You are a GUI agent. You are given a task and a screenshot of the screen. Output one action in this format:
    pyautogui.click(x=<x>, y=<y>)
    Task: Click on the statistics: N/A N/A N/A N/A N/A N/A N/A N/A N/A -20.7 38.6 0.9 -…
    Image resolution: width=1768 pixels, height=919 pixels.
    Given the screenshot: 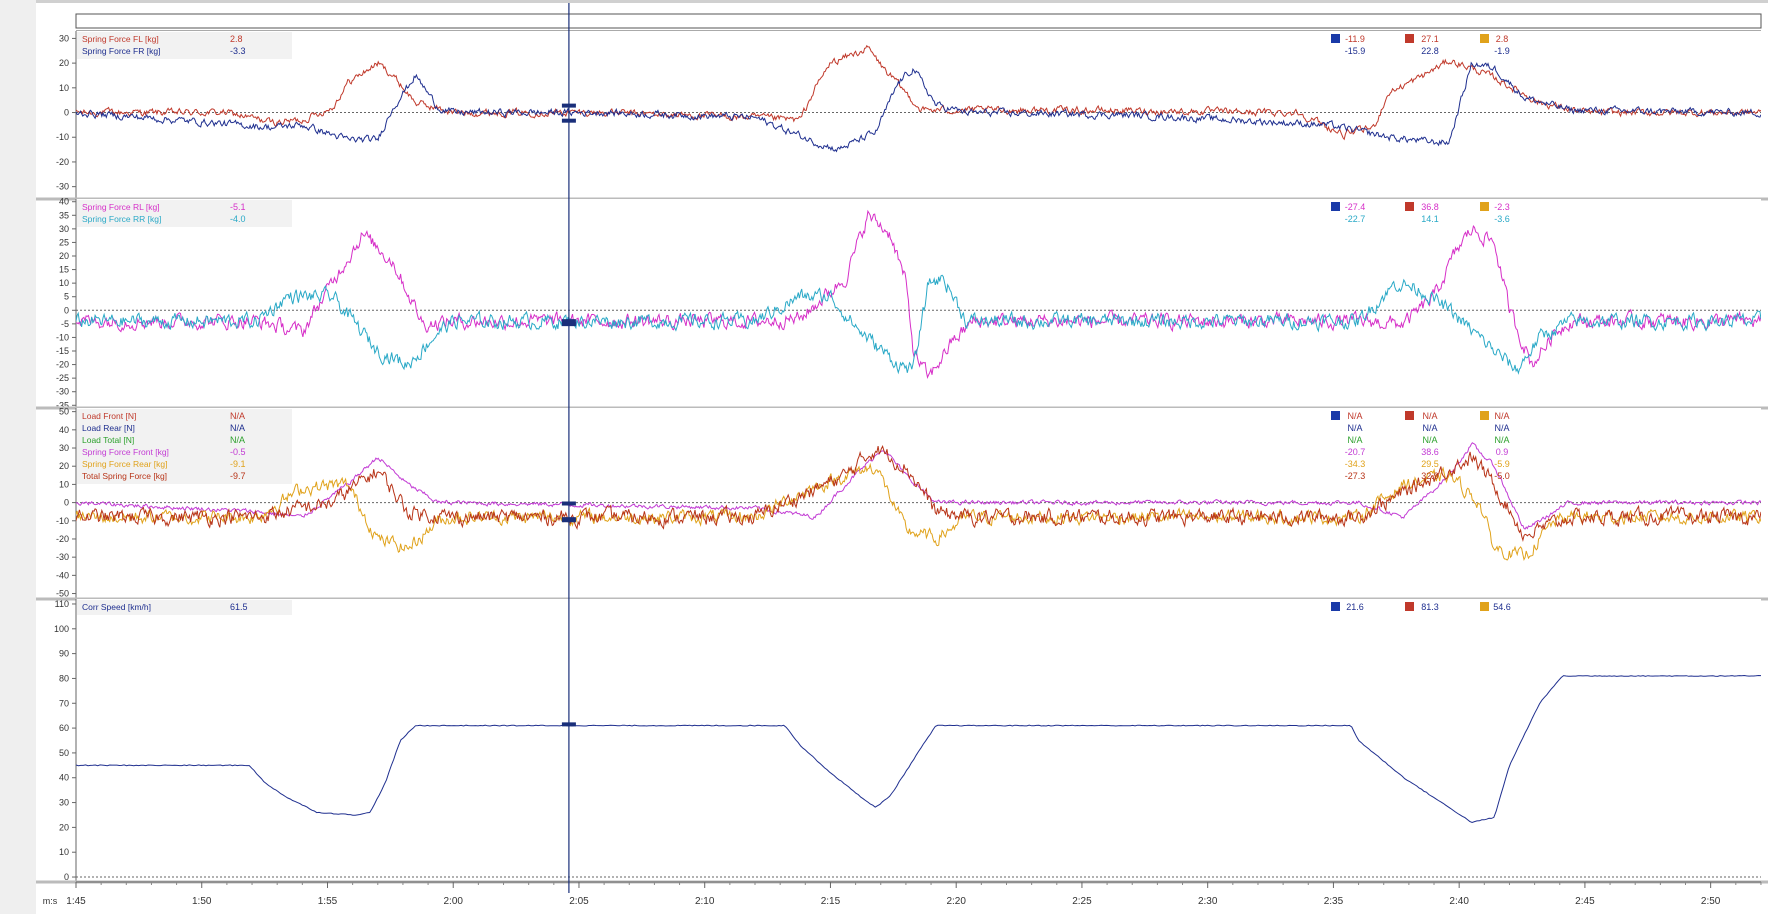 What is the action you would take?
    pyautogui.click(x=1420, y=446)
    